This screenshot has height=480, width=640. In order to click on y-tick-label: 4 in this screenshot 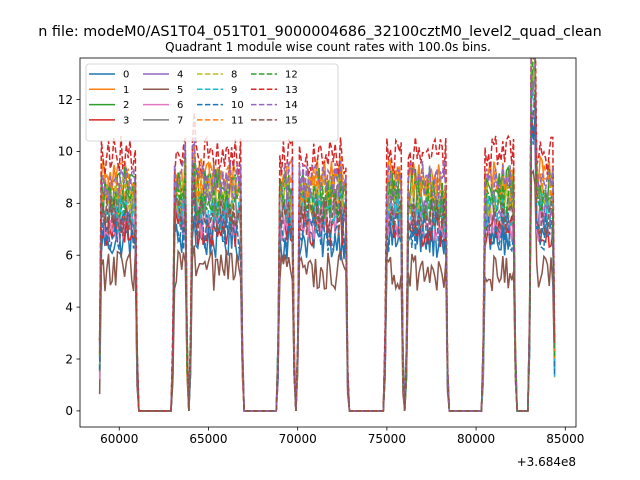, I will do `click(69, 307)`.